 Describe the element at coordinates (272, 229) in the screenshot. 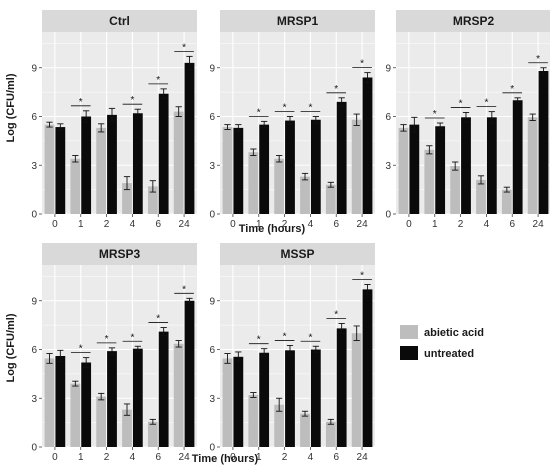

I see `x-axis-title-top: Time (hours)` at that location.